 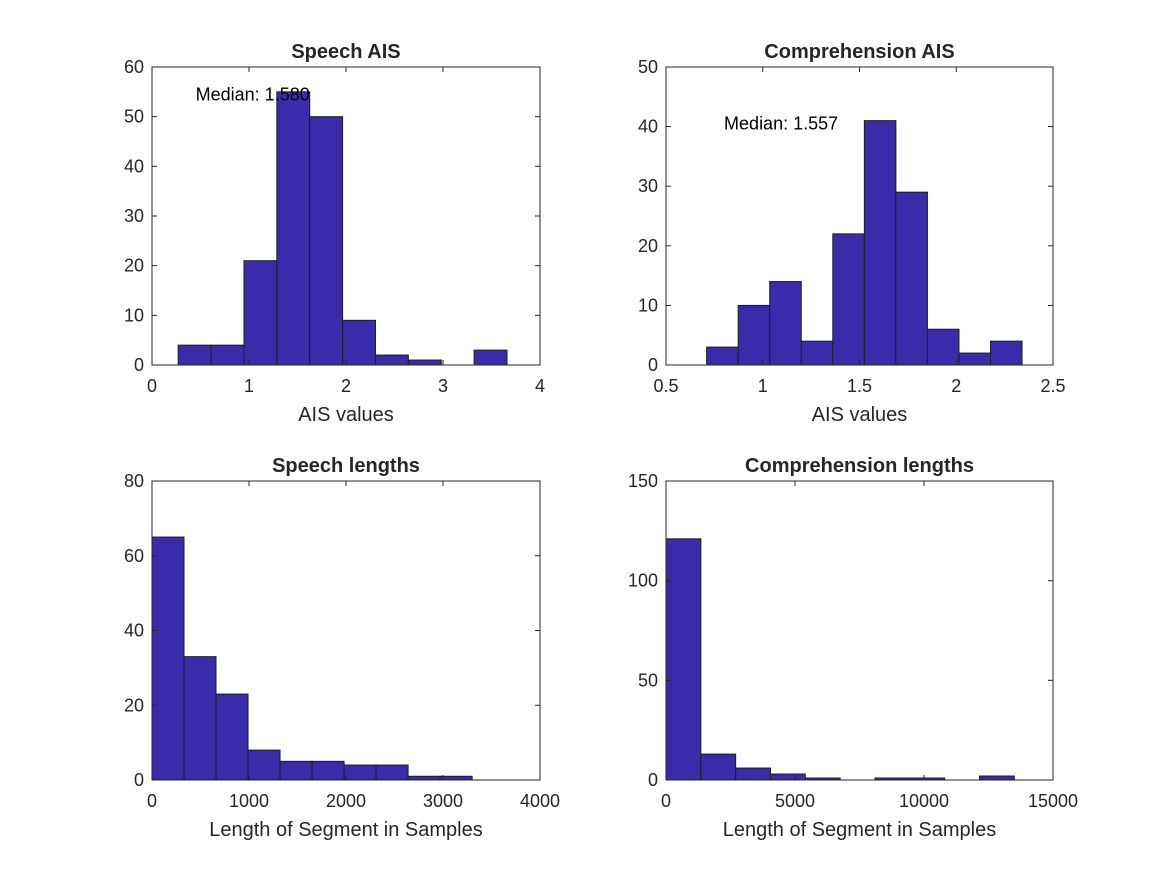 I want to click on x-tick-label: 3, so click(x=443, y=386).